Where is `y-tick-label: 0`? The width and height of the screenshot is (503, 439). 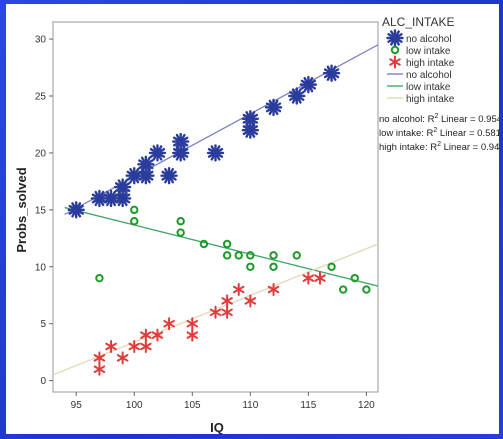
y-tick-label: 0 is located at coordinates (43, 381).